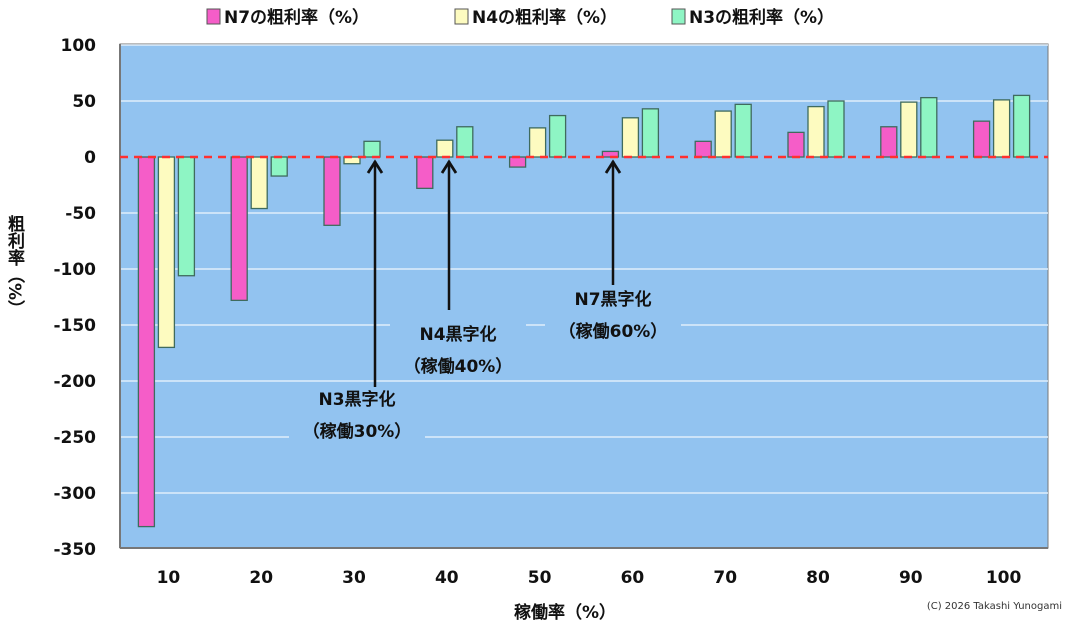  I want to click on y-tick-label: -350, so click(74, 550).